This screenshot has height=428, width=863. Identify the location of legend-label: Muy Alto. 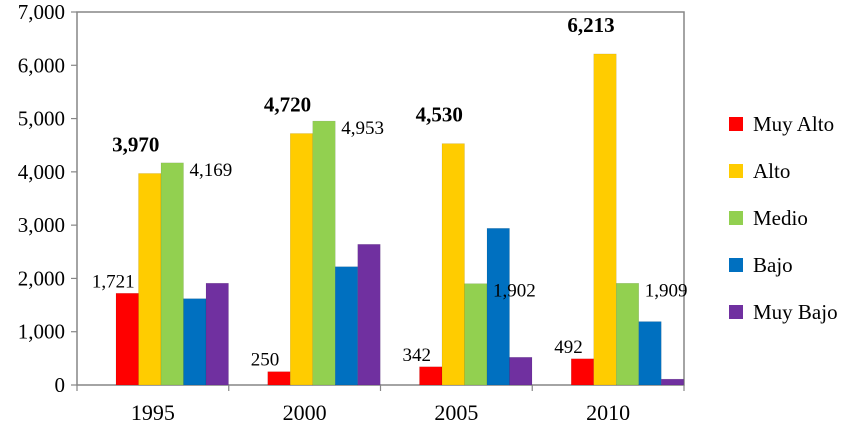
(793, 124).